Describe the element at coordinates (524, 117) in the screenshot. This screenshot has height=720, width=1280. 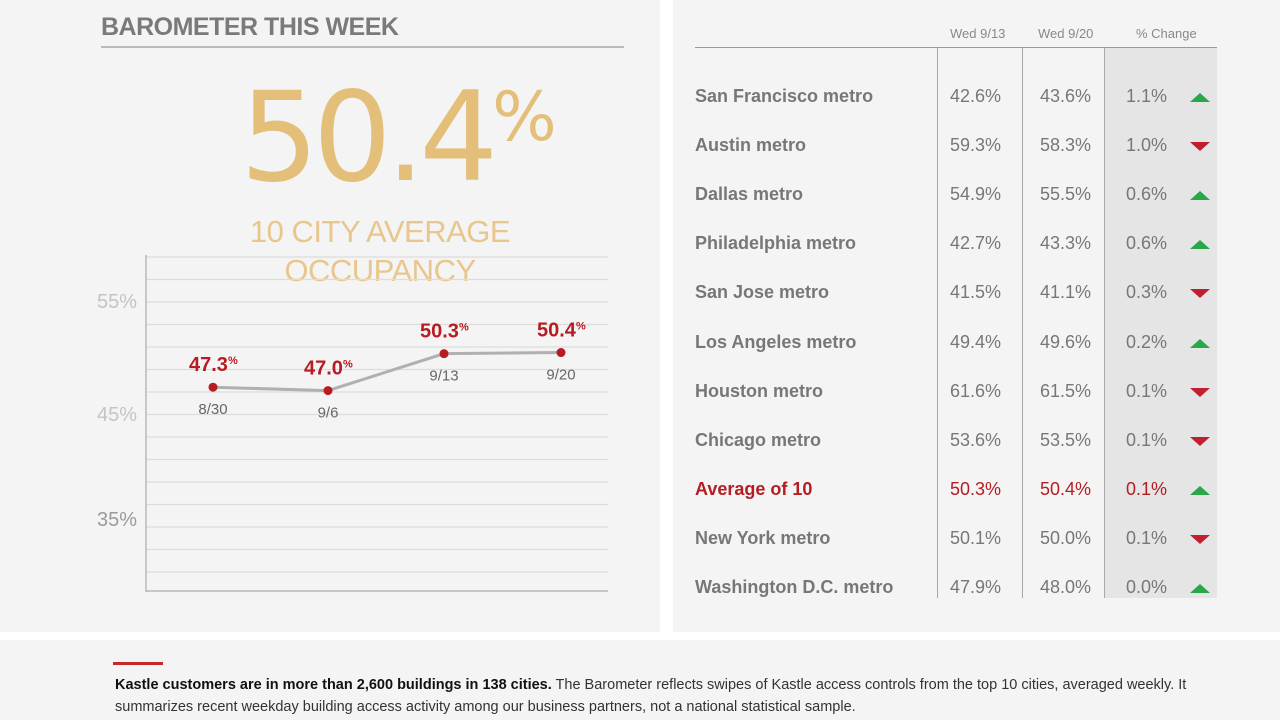
I see `headline-unit: %` at that location.